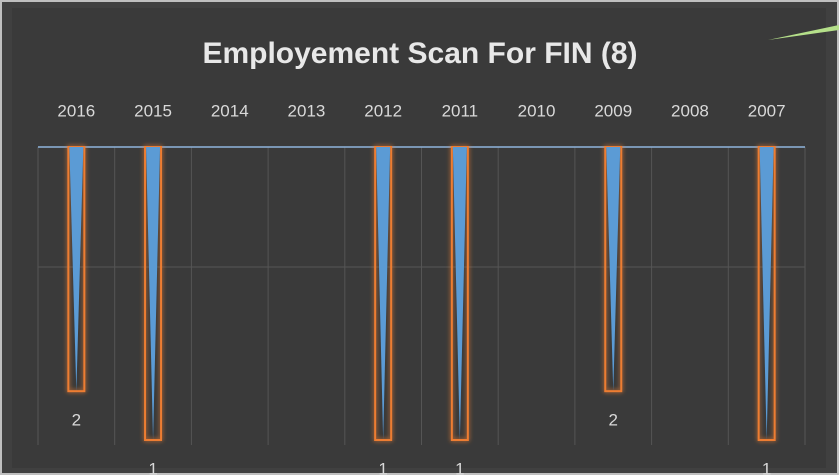 This screenshot has height=475, width=839. What do you see at coordinates (419, 53) in the screenshot?
I see `chart-title: Employement Scan For FIN (8)` at bounding box center [419, 53].